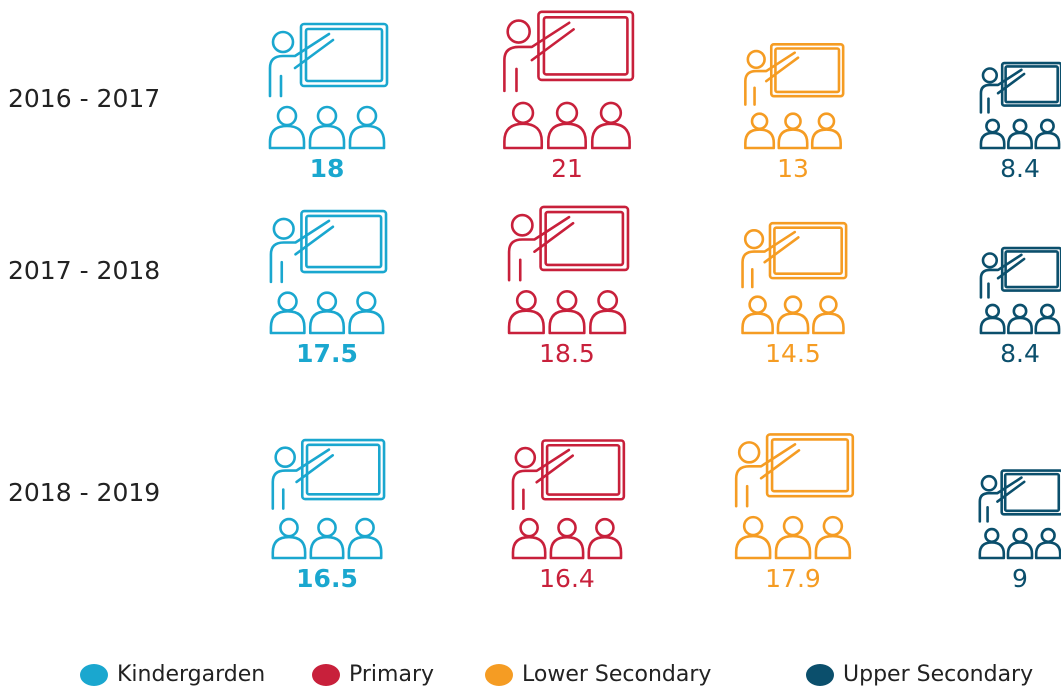 This screenshot has height=689, width=1061. I want to click on value-label: 14.5, so click(793, 353).